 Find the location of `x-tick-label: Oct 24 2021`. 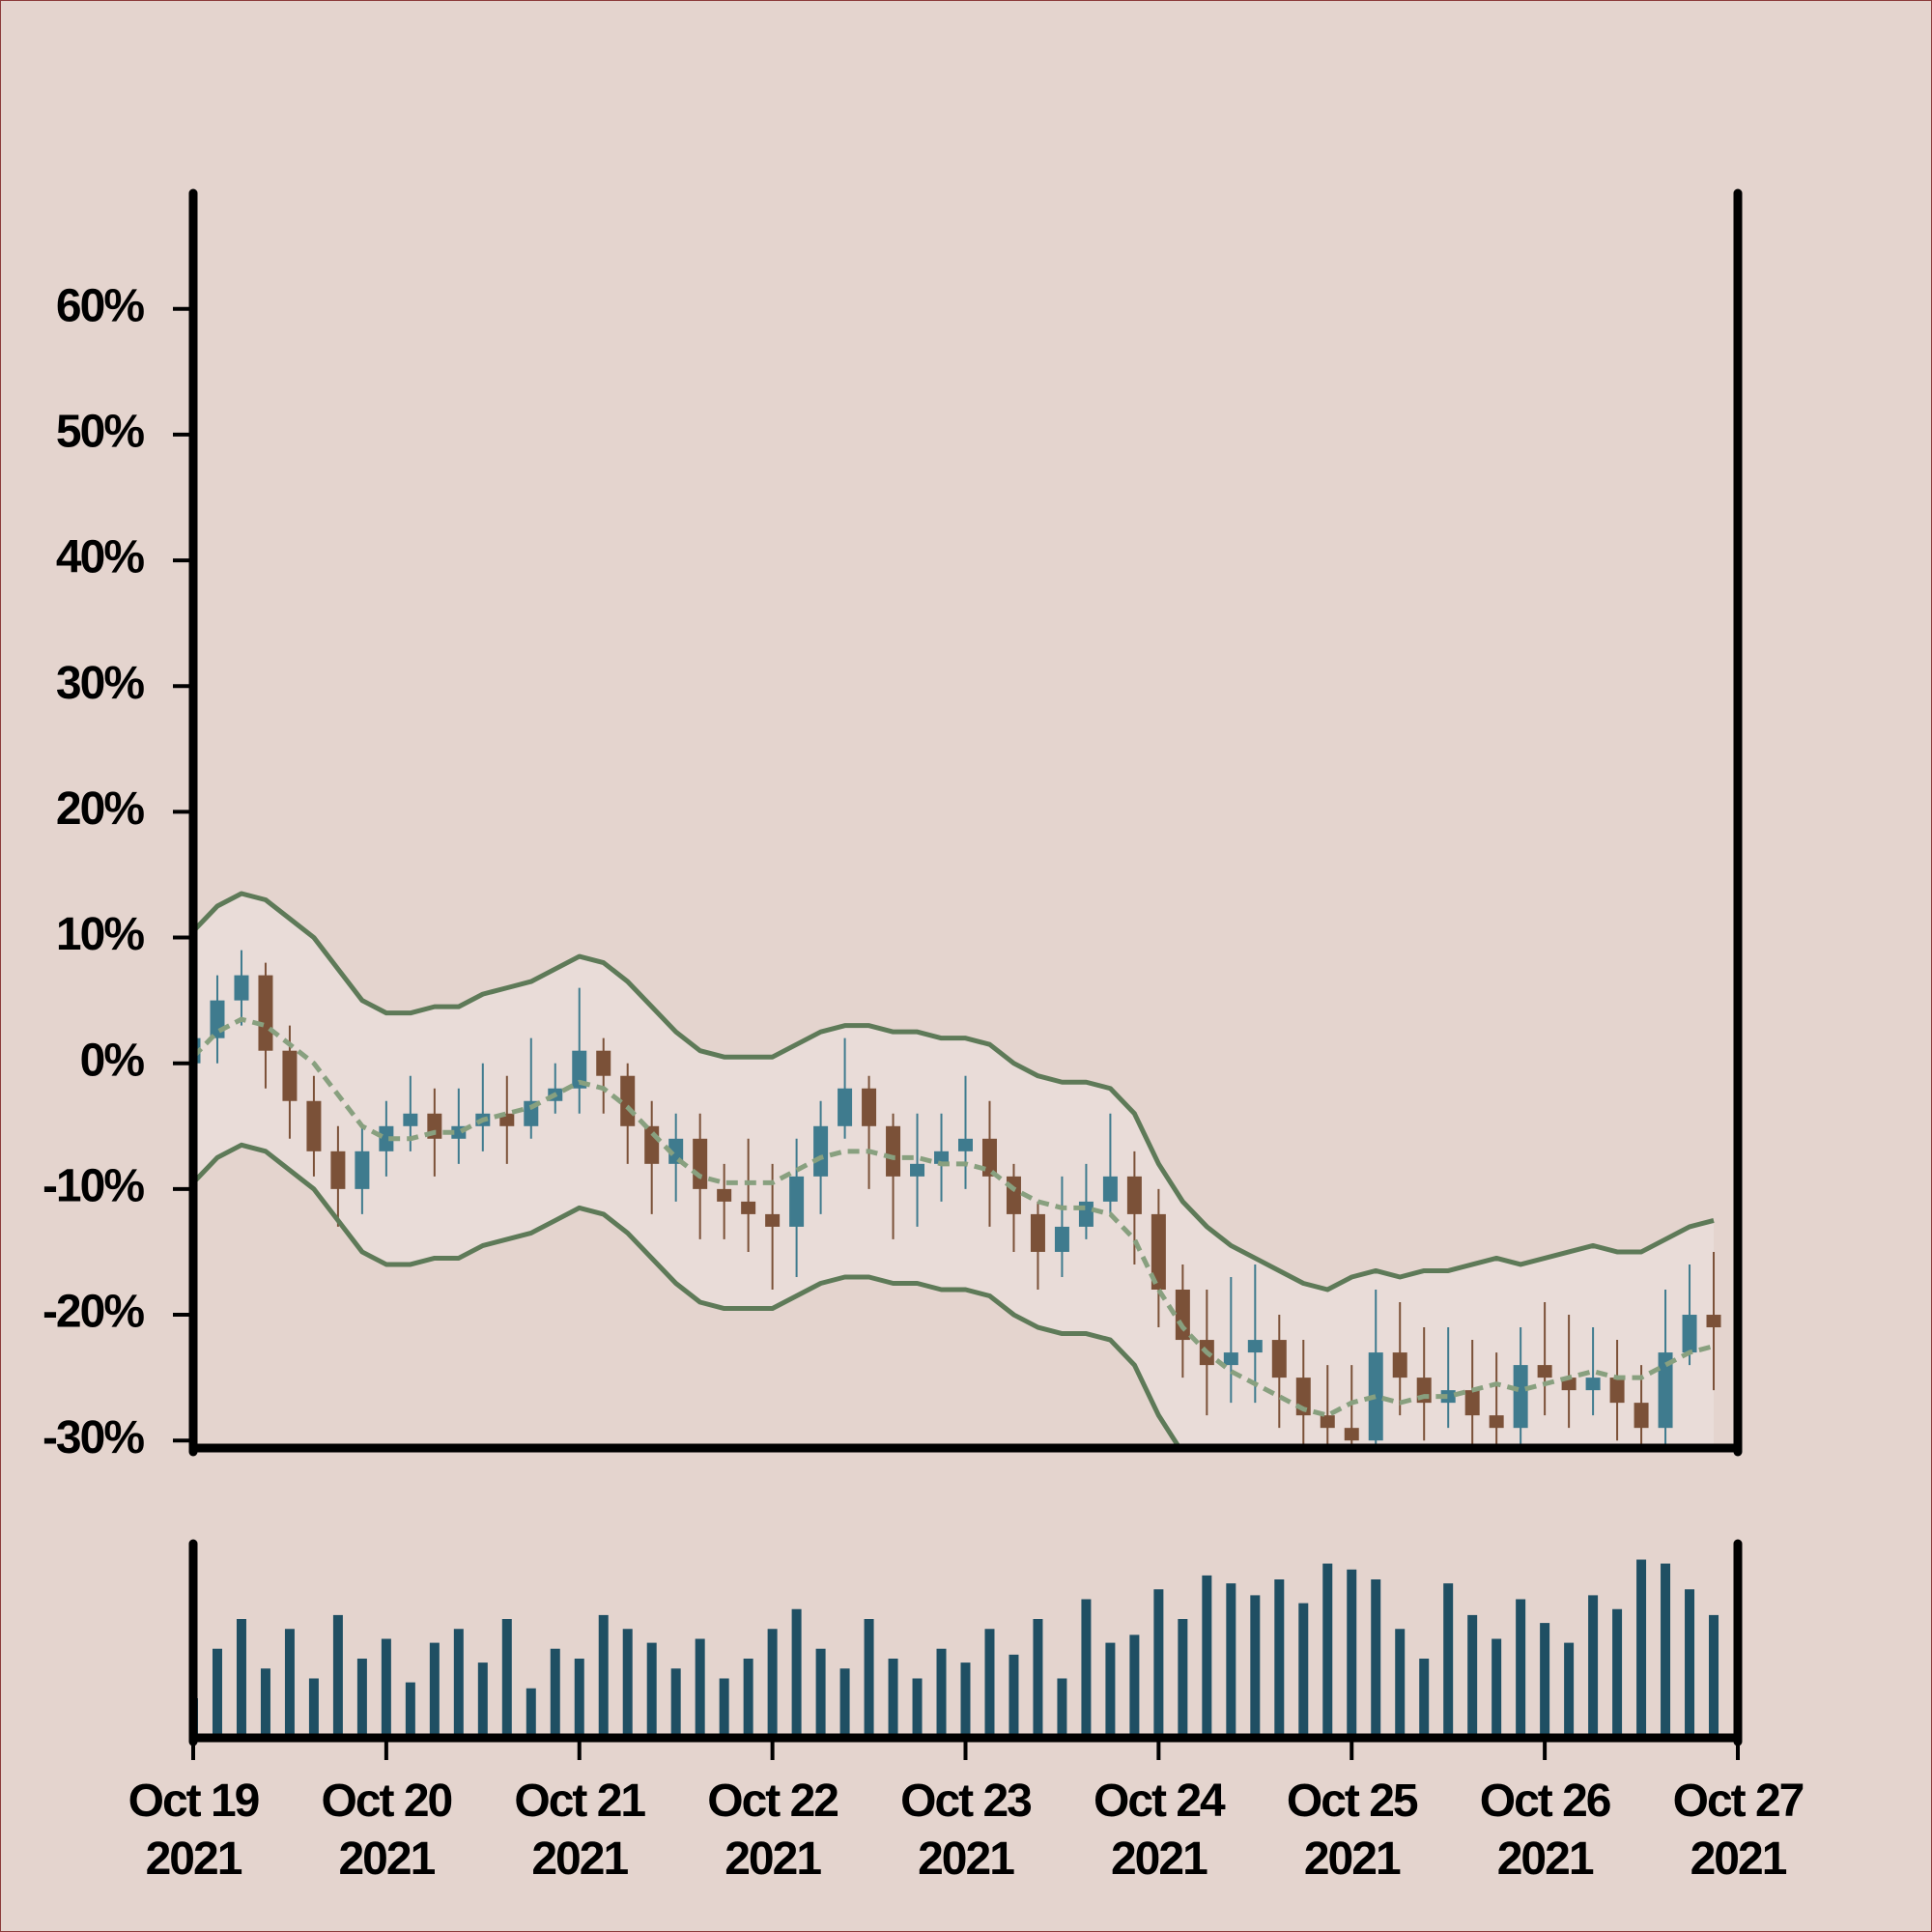

x-tick-label: Oct 24 2021 is located at coordinates (1160, 1830).